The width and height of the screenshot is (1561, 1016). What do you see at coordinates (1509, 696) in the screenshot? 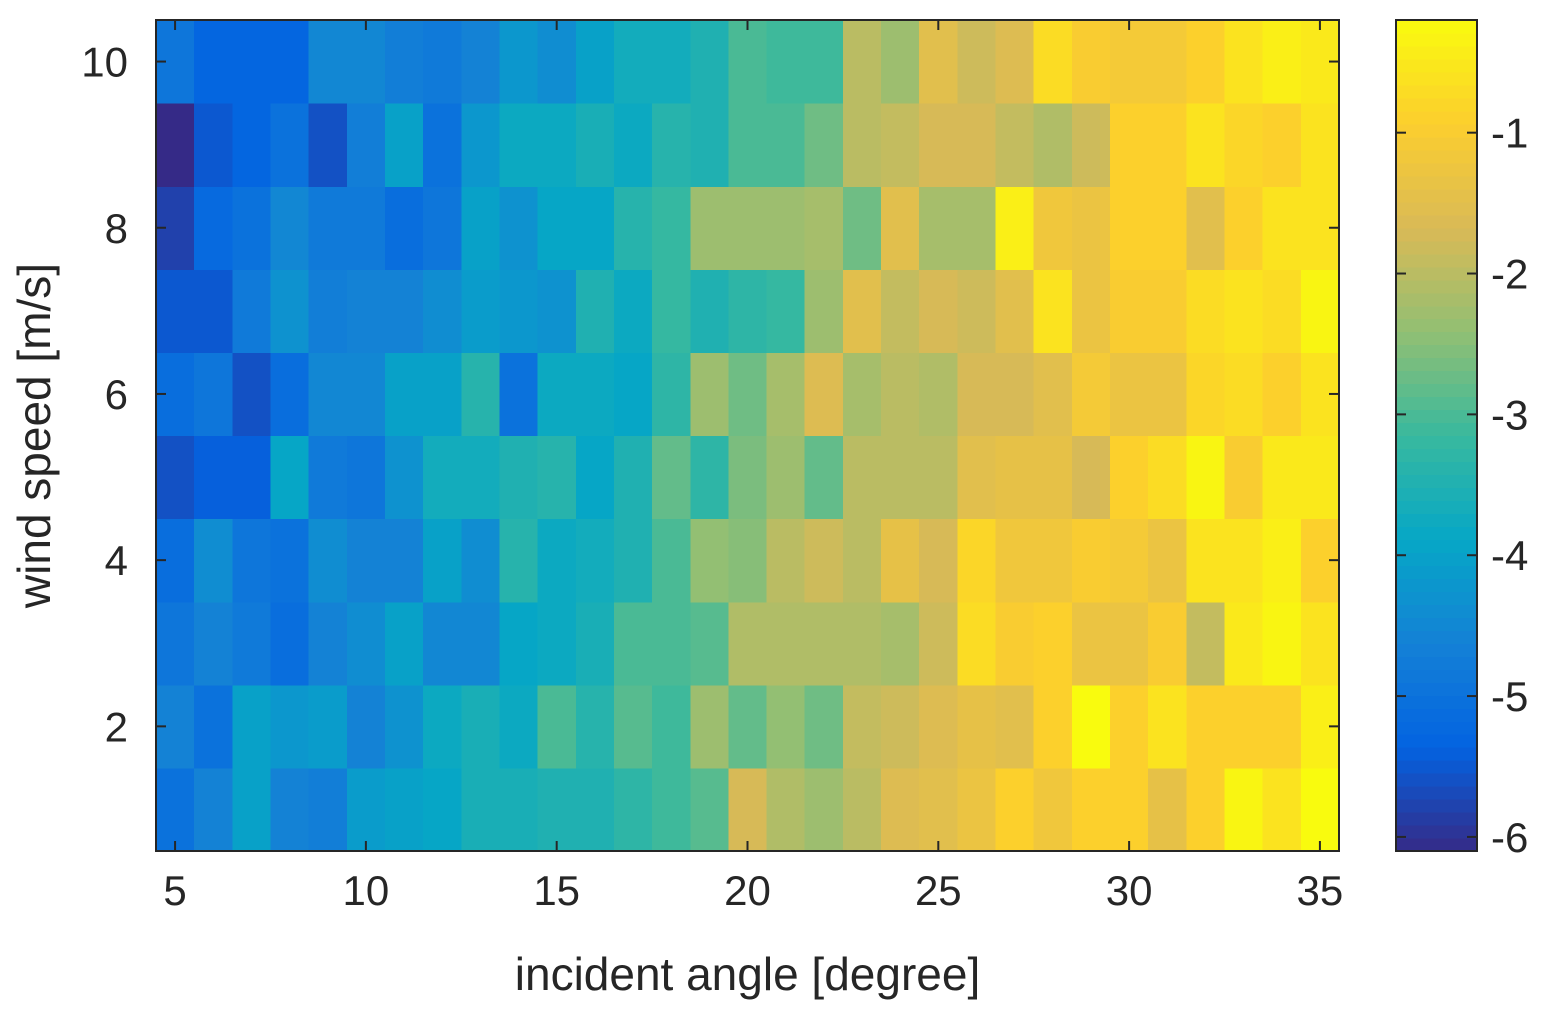
I see `colorbar-tick-label: -5` at bounding box center [1509, 696].